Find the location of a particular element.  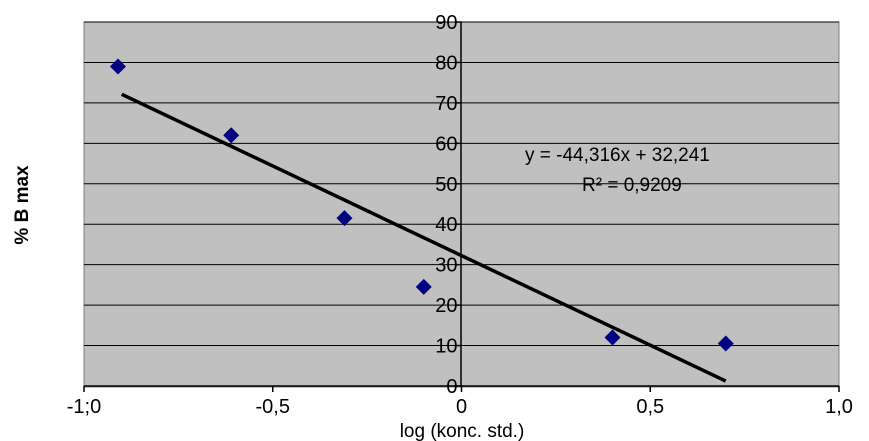

y-tick-label: 40 is located at coordinates (446, 225).